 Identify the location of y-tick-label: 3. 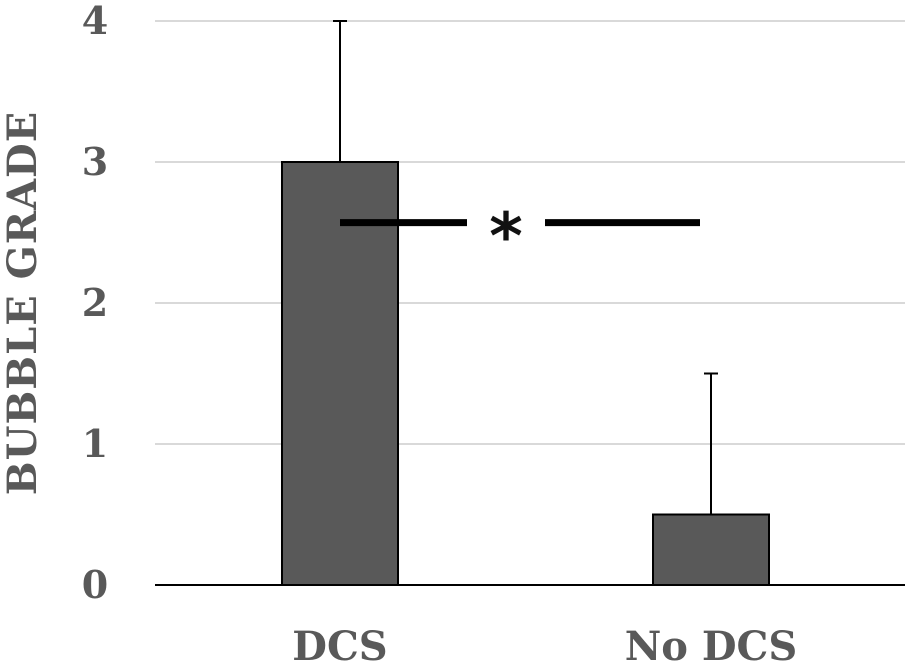
(95, 161).